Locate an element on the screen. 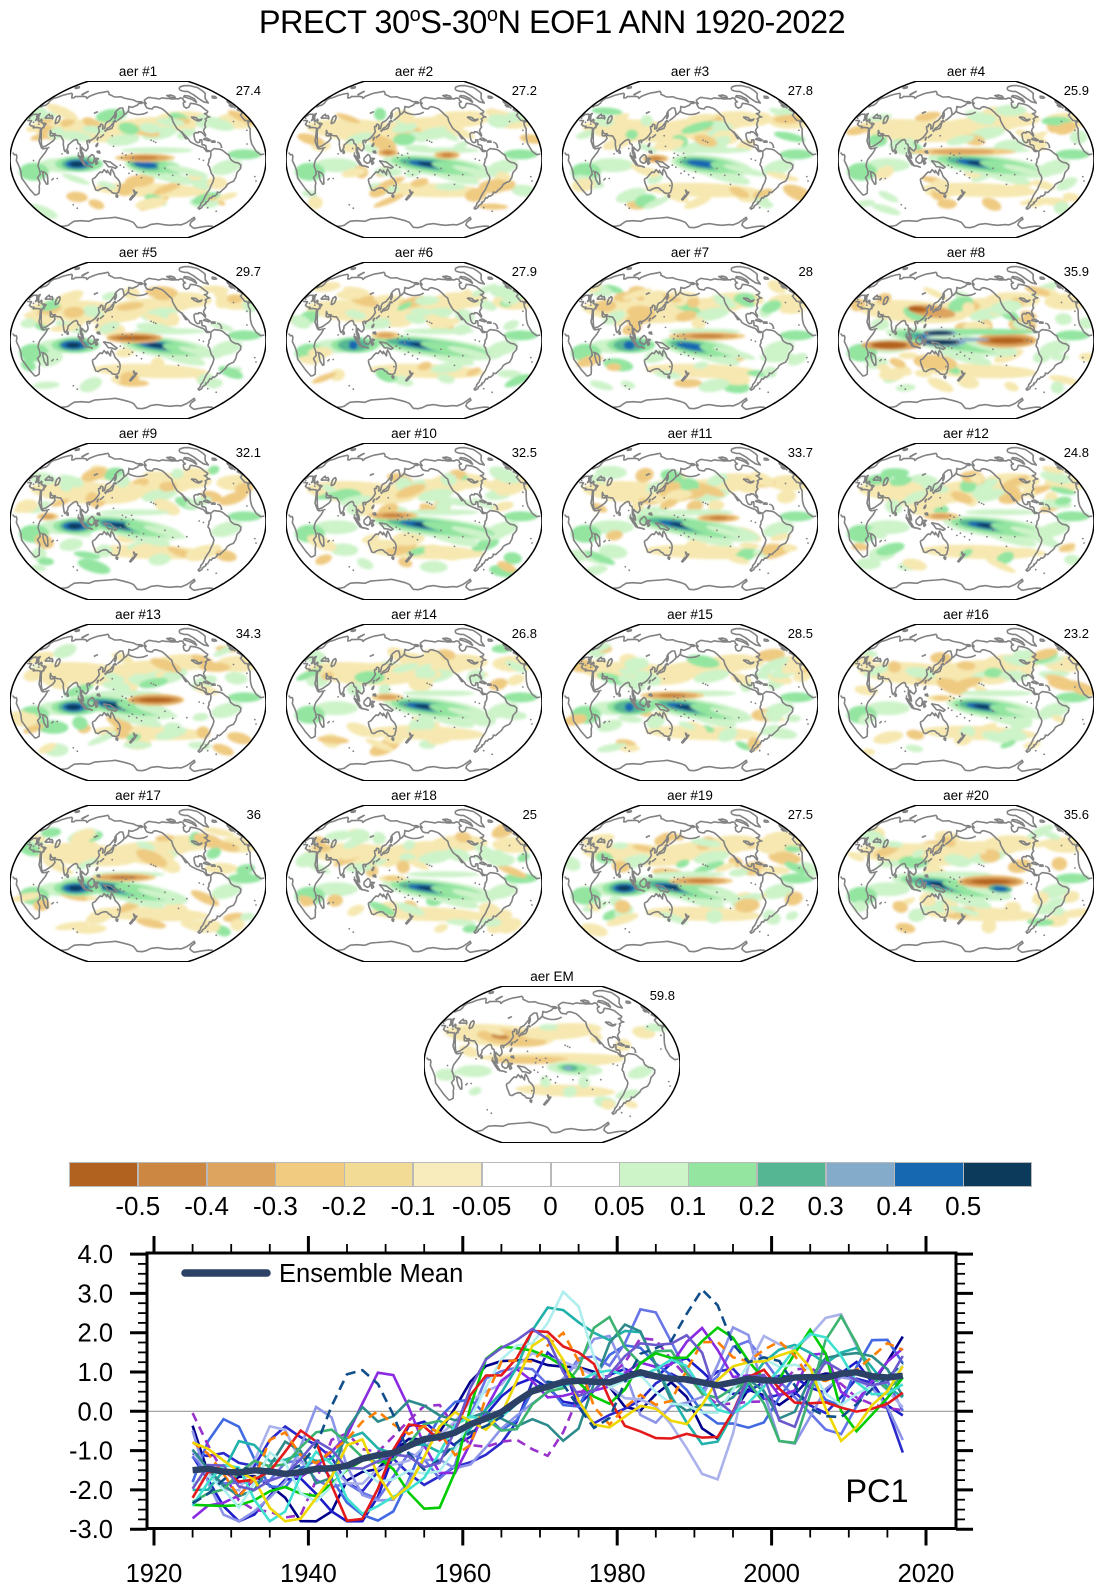 This screenshot has width=1104, height=1592. svg-text: 1.0 is located at coordinates (95, 1373).